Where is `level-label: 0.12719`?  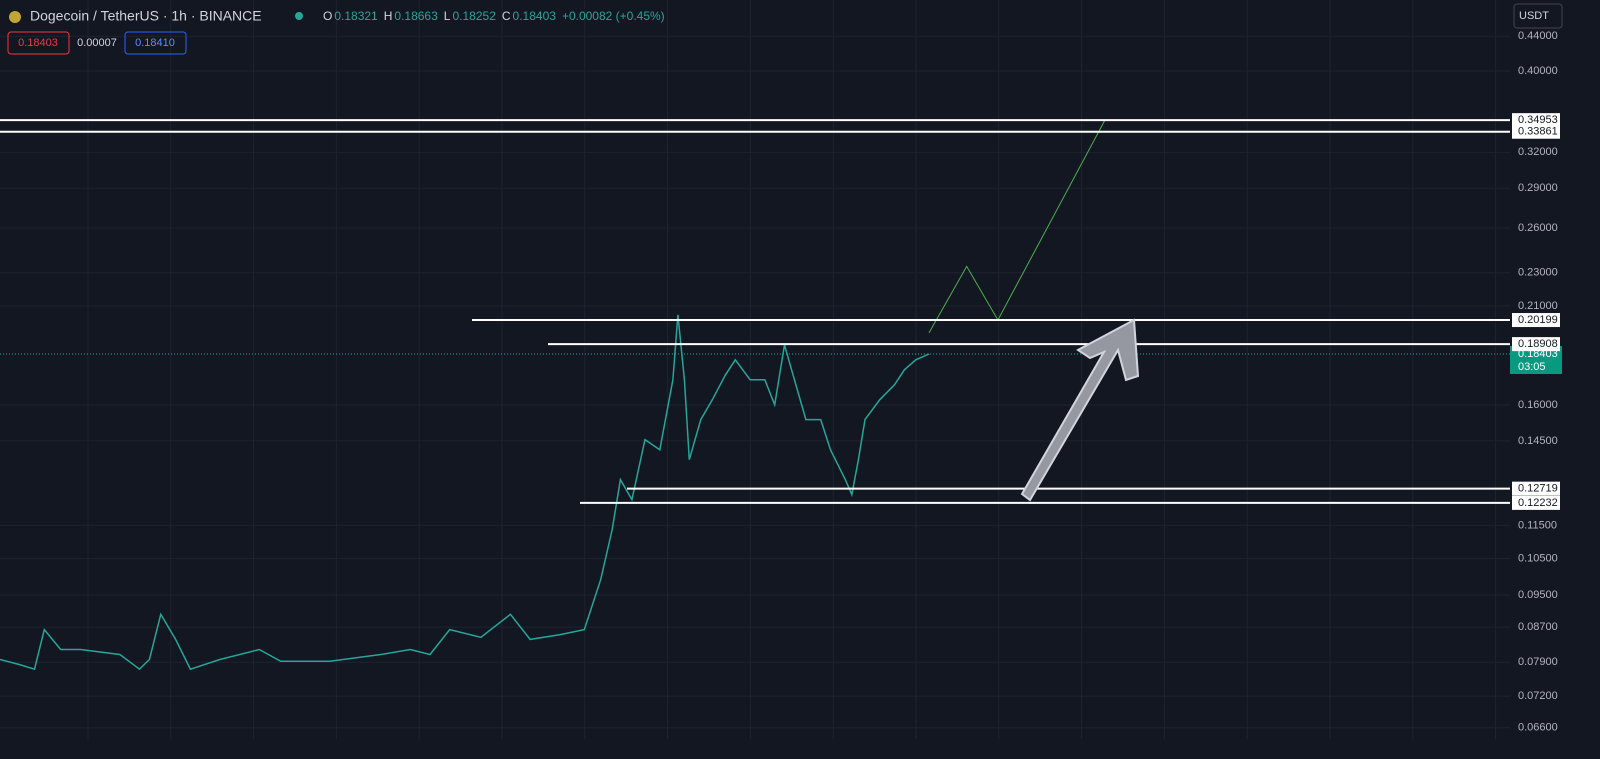 level-label: 0.12719 is located at coordinates (1538, 489).